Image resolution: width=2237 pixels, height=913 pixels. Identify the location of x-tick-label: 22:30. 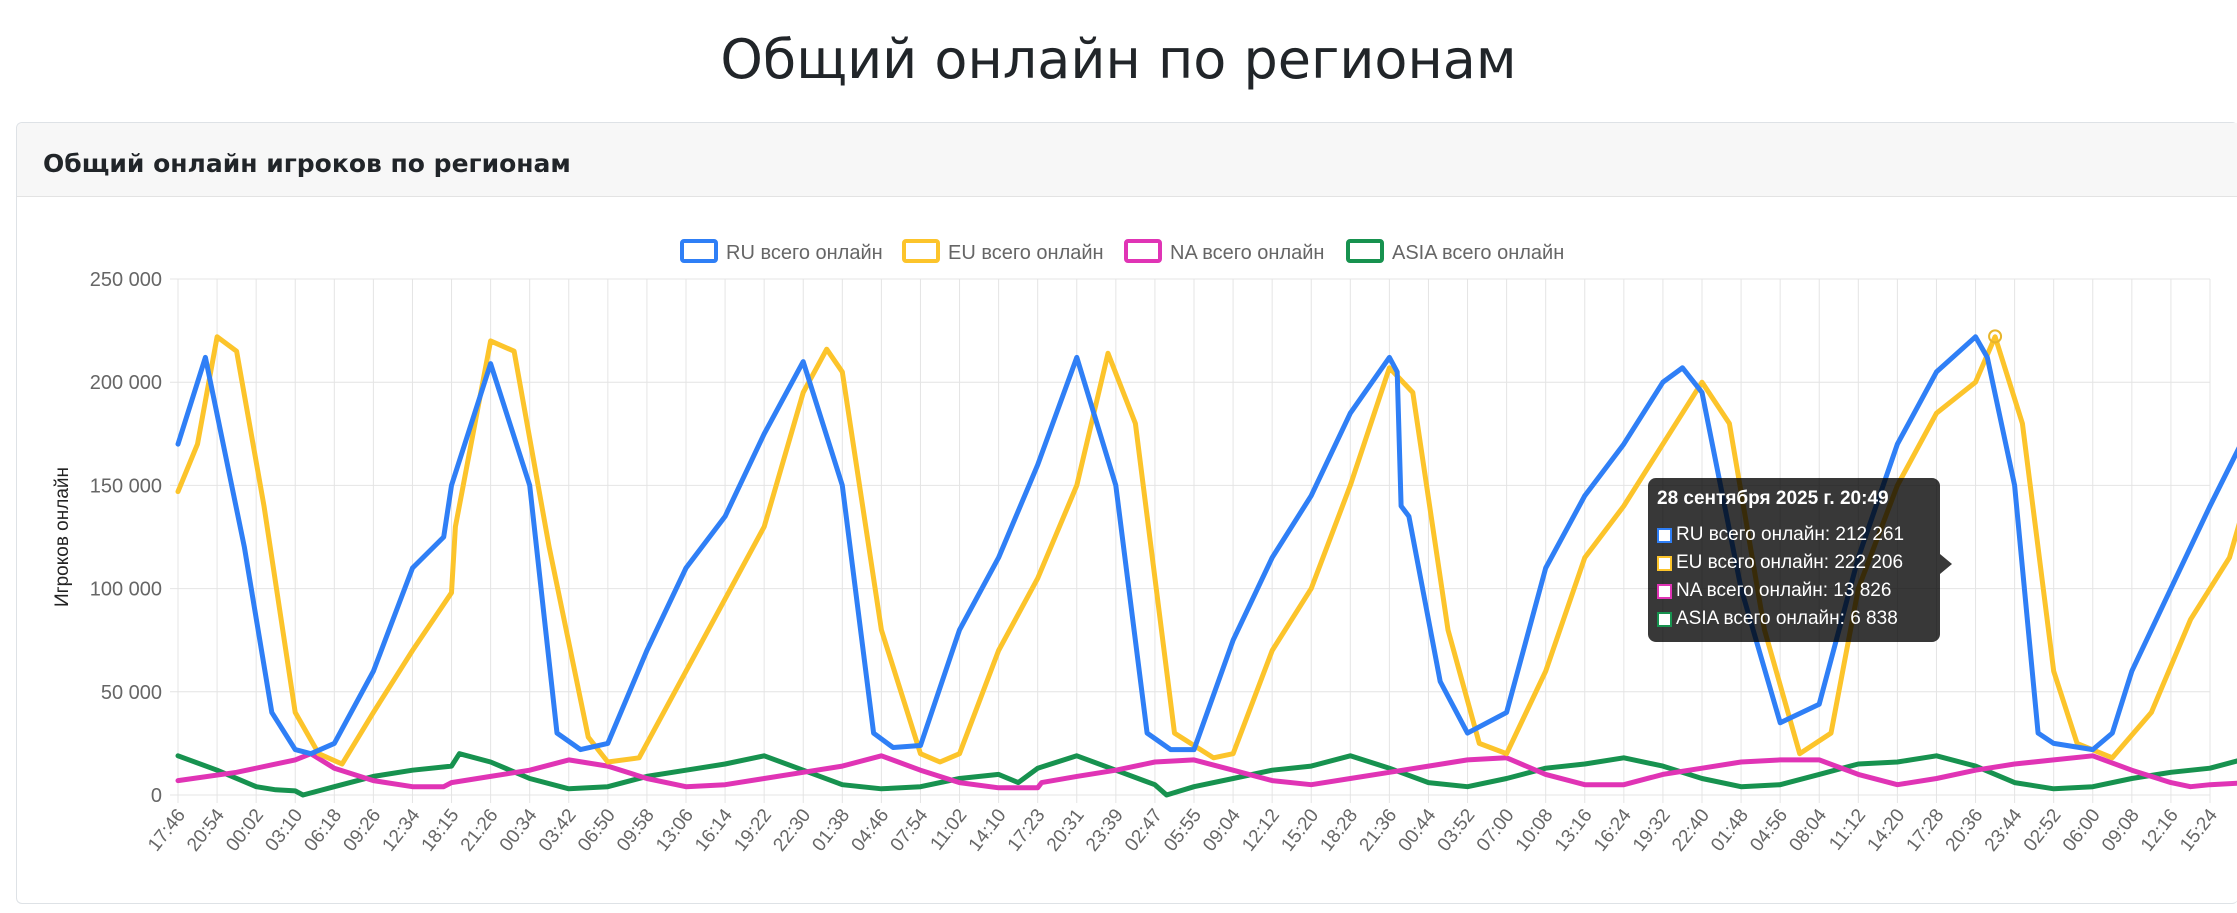
(792, 830).